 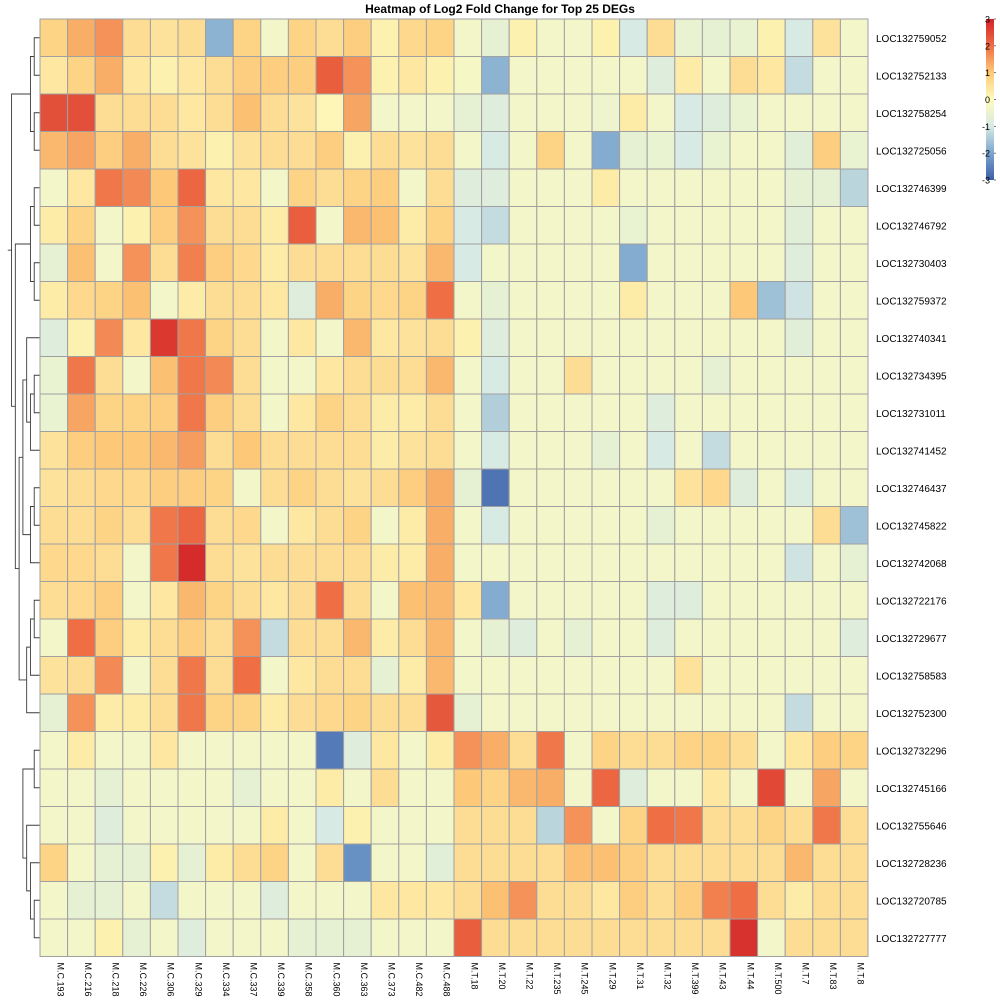 I want to click on column-label: M.C.218, so click(x=116, y=980).